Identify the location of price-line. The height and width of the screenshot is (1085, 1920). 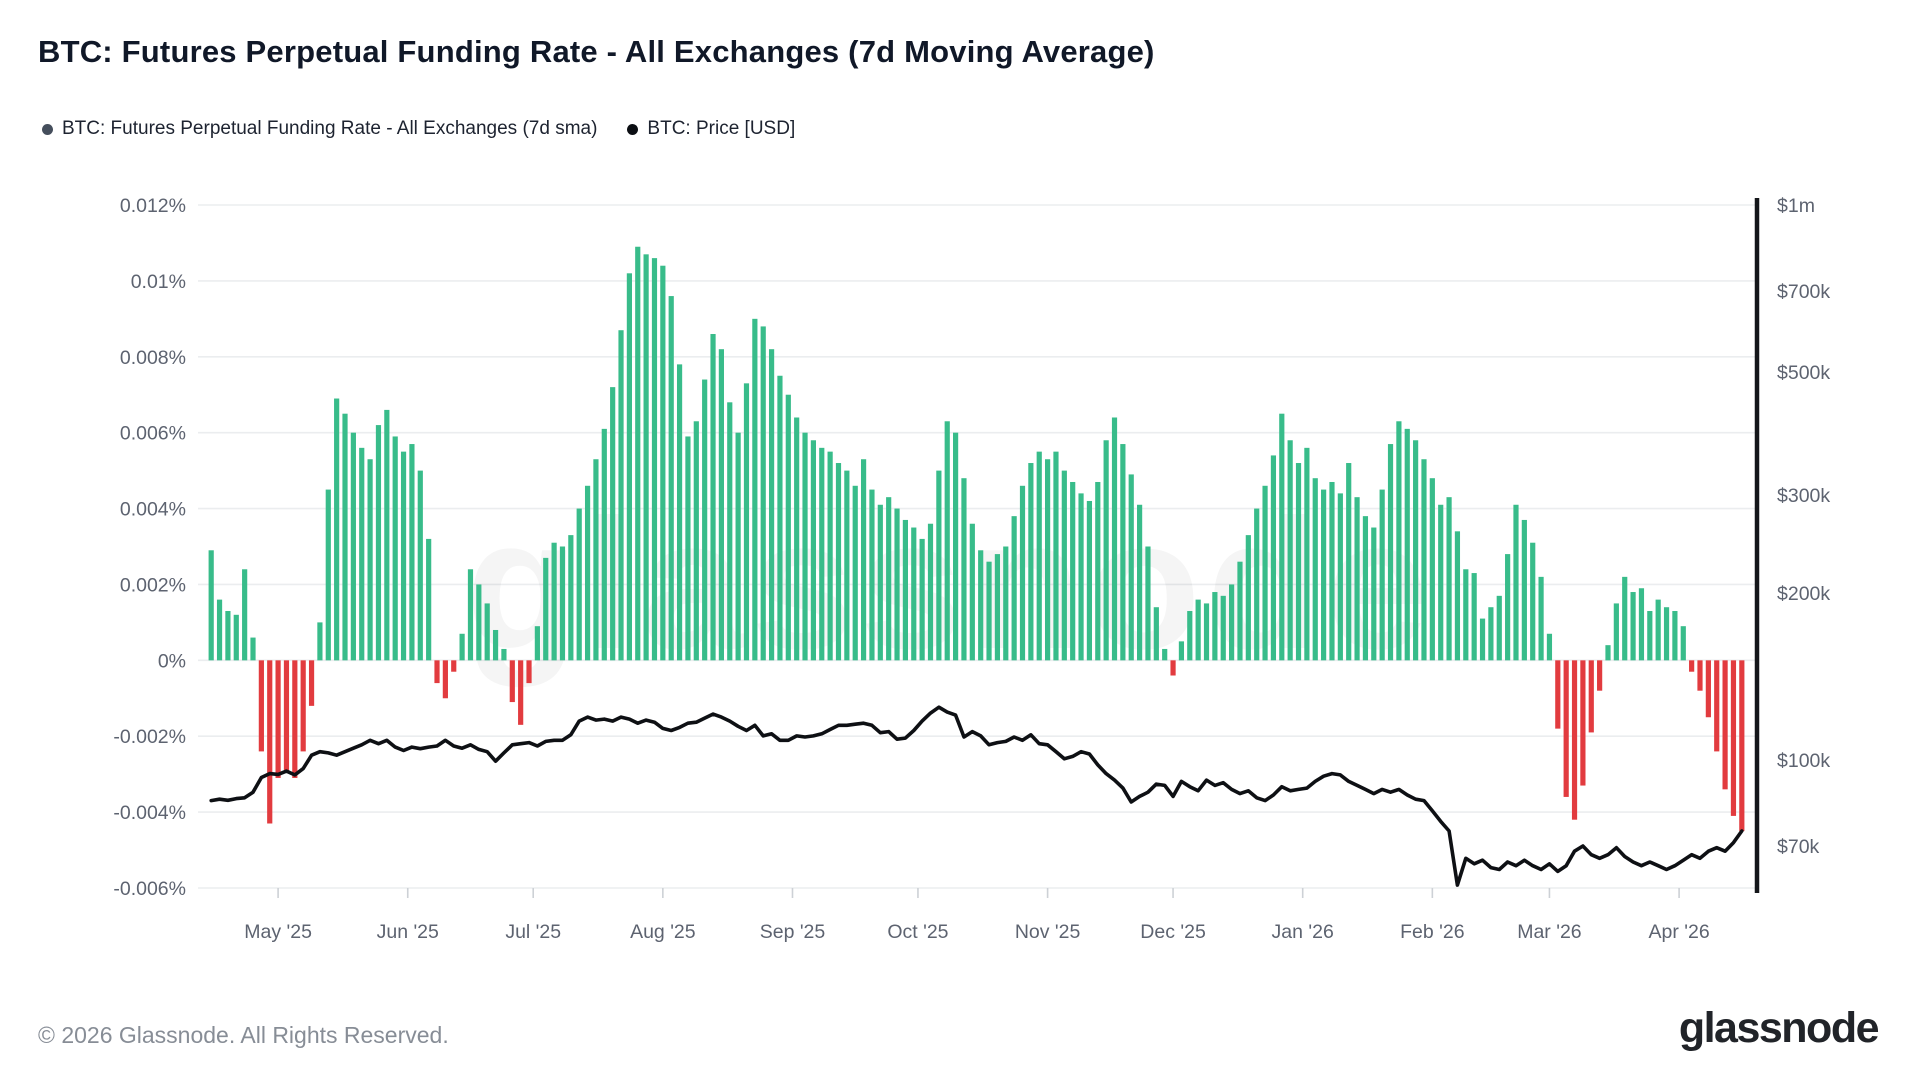
(976, 796).